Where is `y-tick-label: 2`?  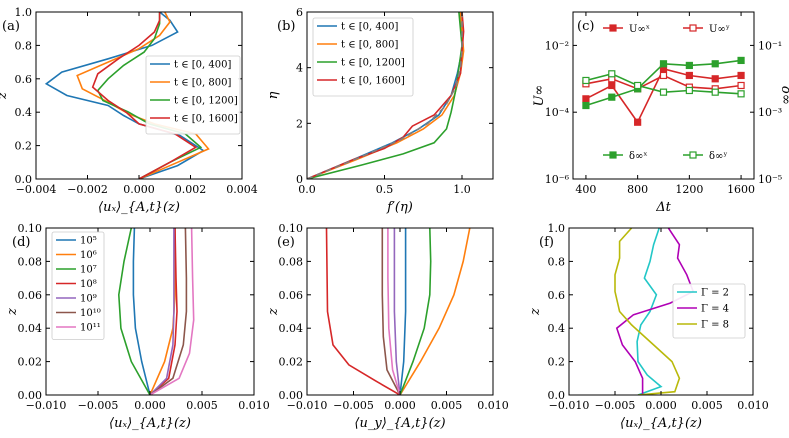
y-tick-label: 2 is located at coordinates (299, 123).